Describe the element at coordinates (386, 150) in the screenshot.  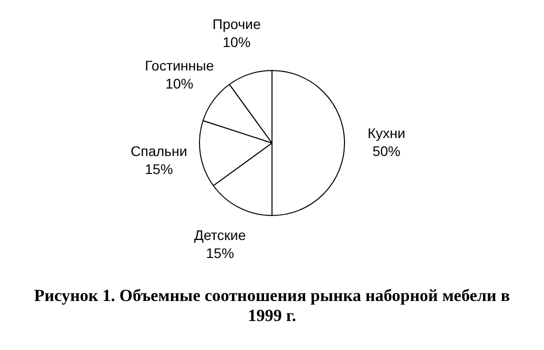
I see `data-label: 50%` at that location.